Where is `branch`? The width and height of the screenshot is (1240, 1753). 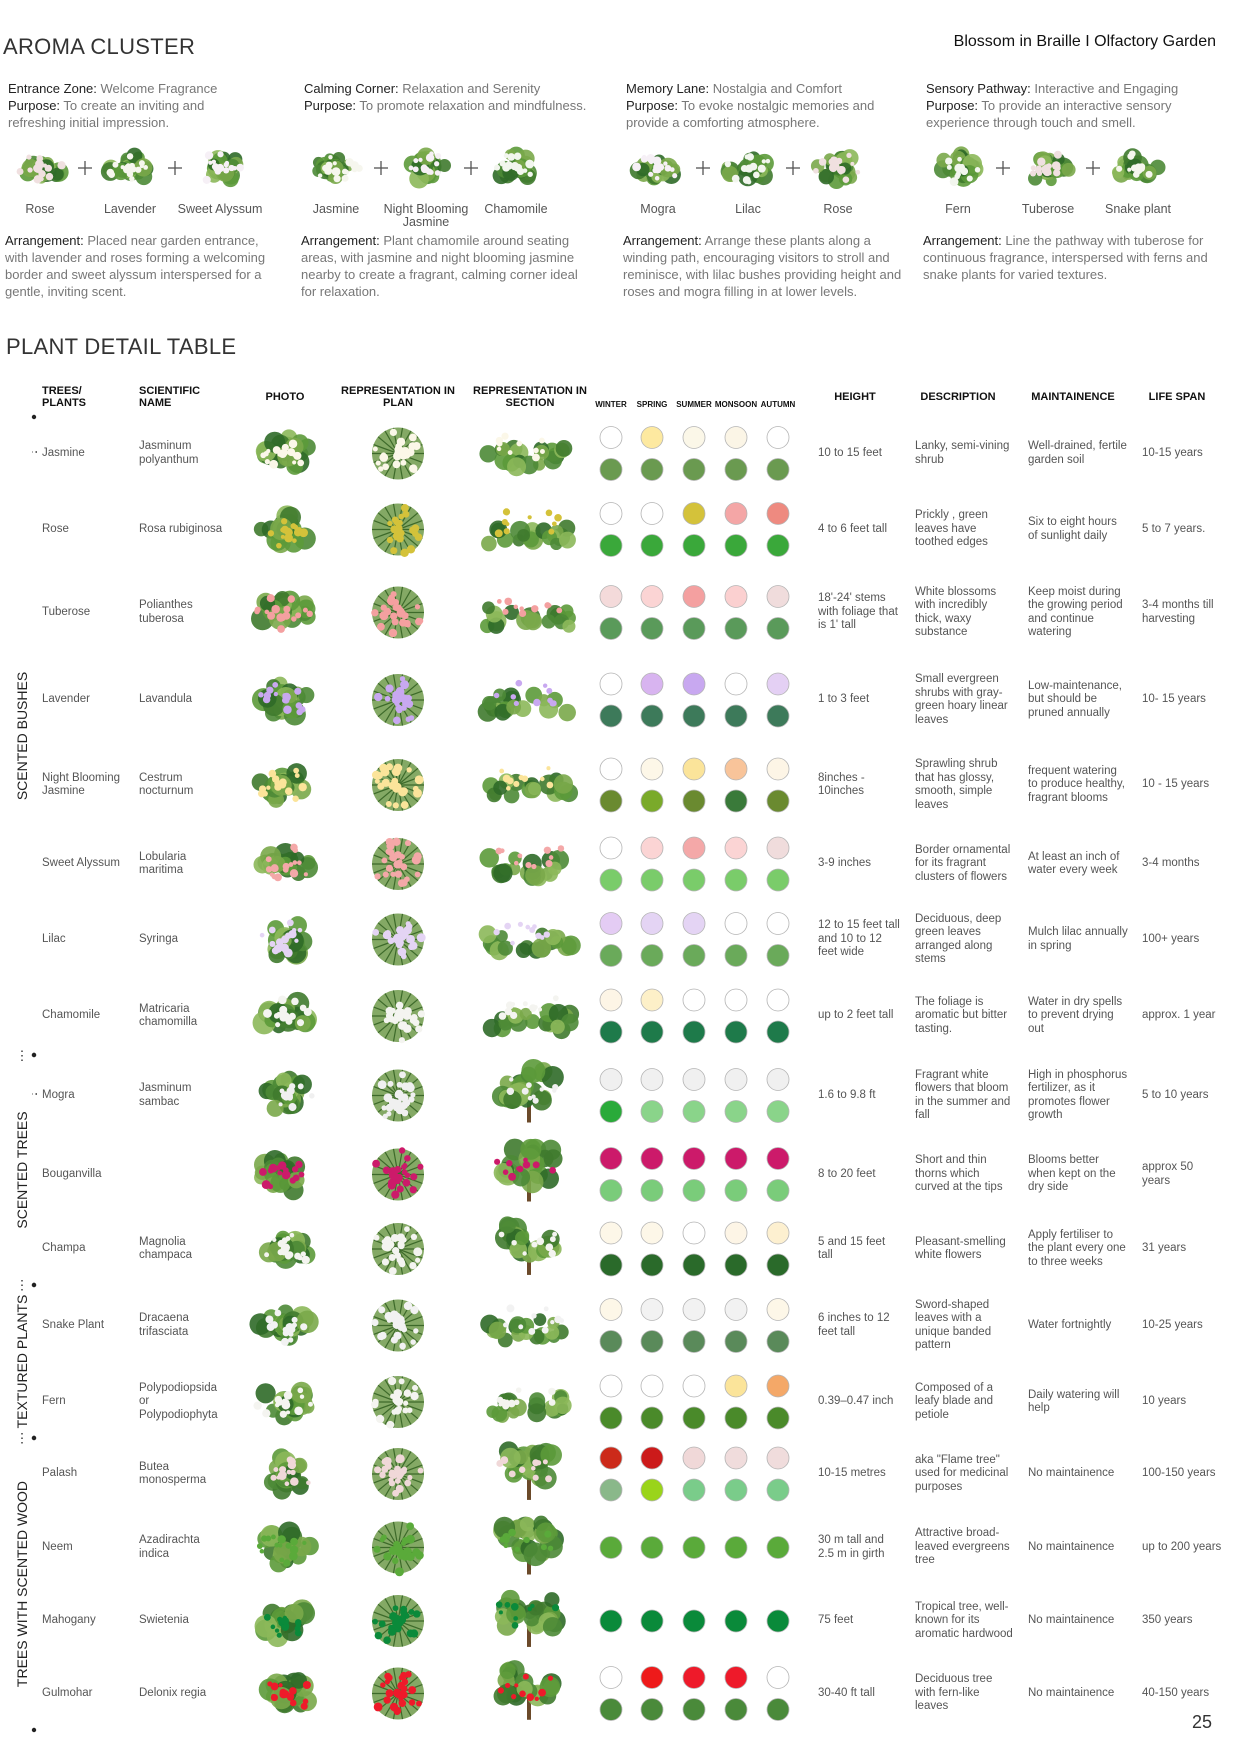
branch is located at coordinates (404, 774).